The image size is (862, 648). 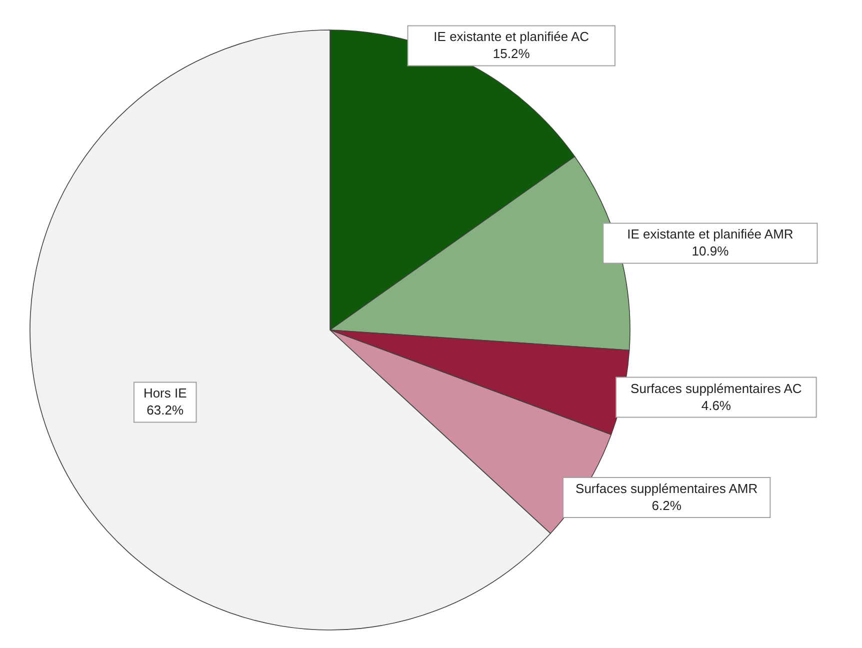 I want to click on slice-label: IE existante et planifiée AMR, so click(x=710, y=234).